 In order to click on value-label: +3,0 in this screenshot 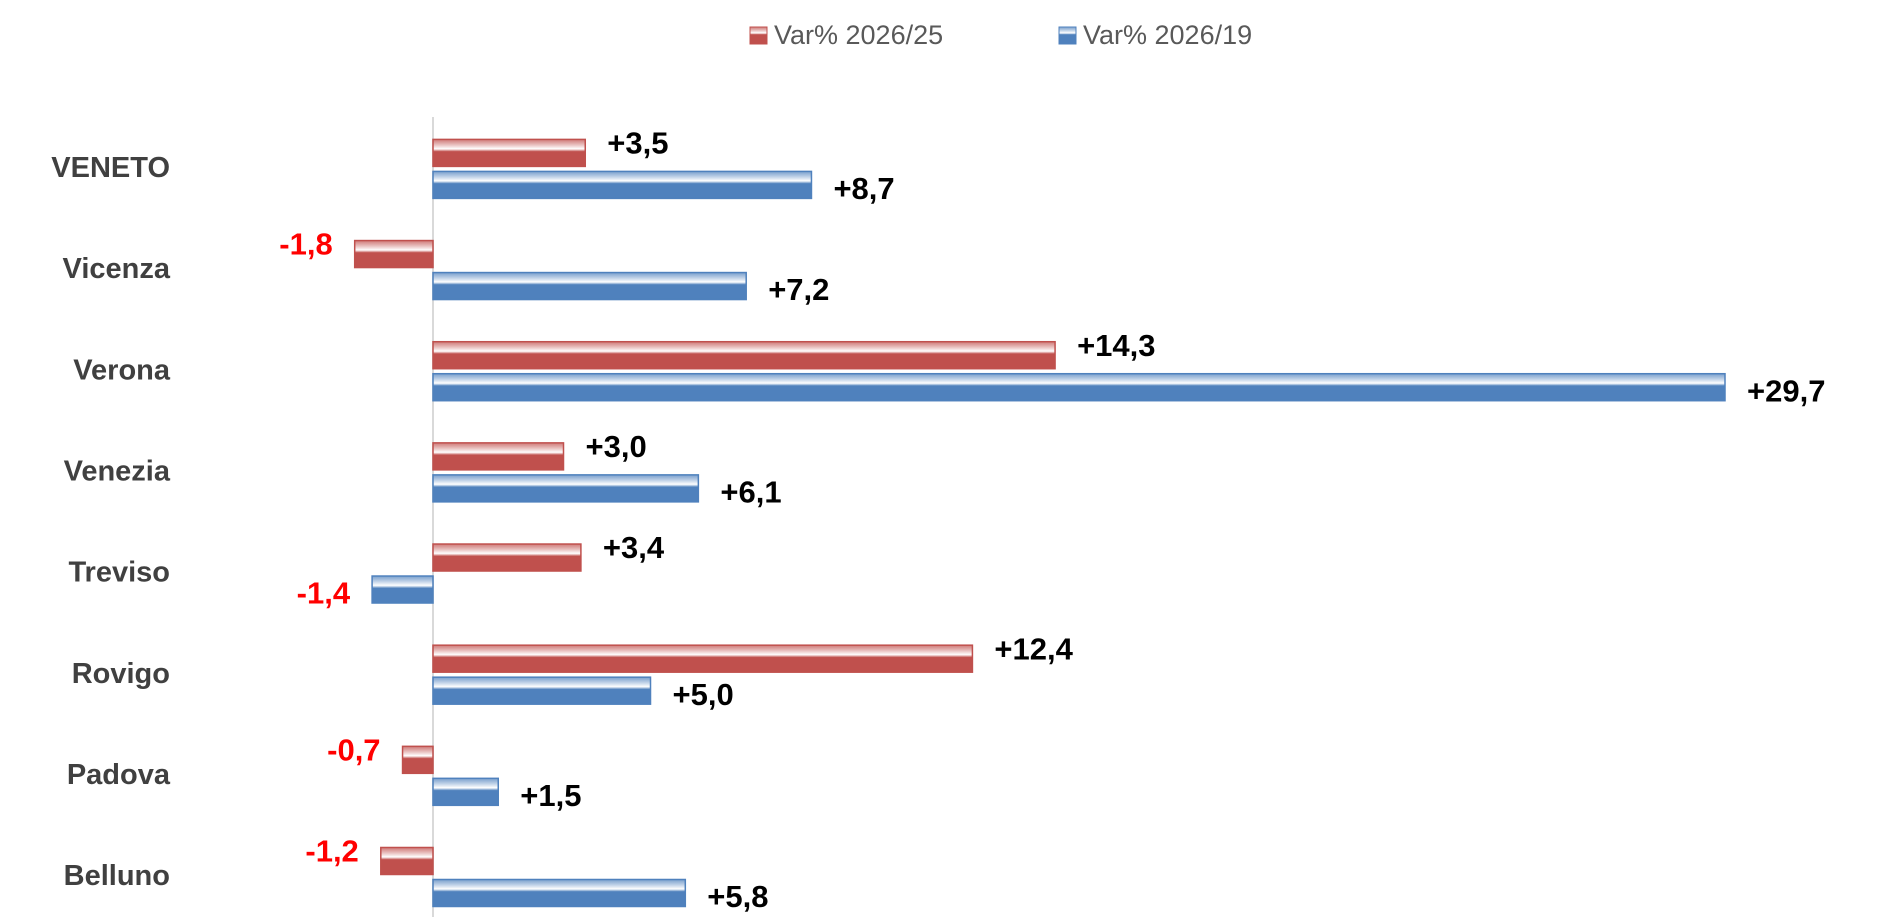, I will do `click(616, 446)`.